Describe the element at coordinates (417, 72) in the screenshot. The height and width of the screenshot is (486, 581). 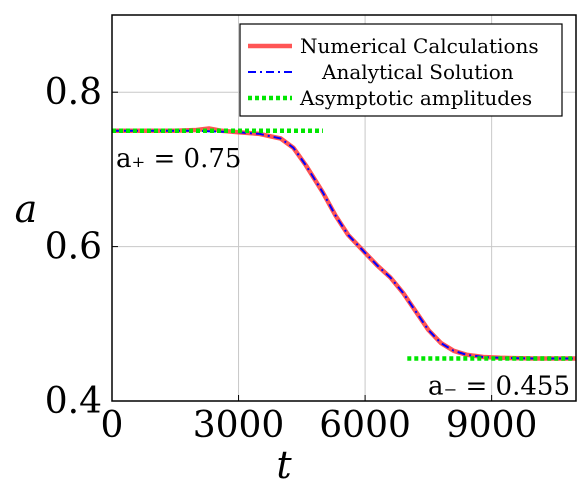
I see `legend-label-2: Analytical Solution` at that location.